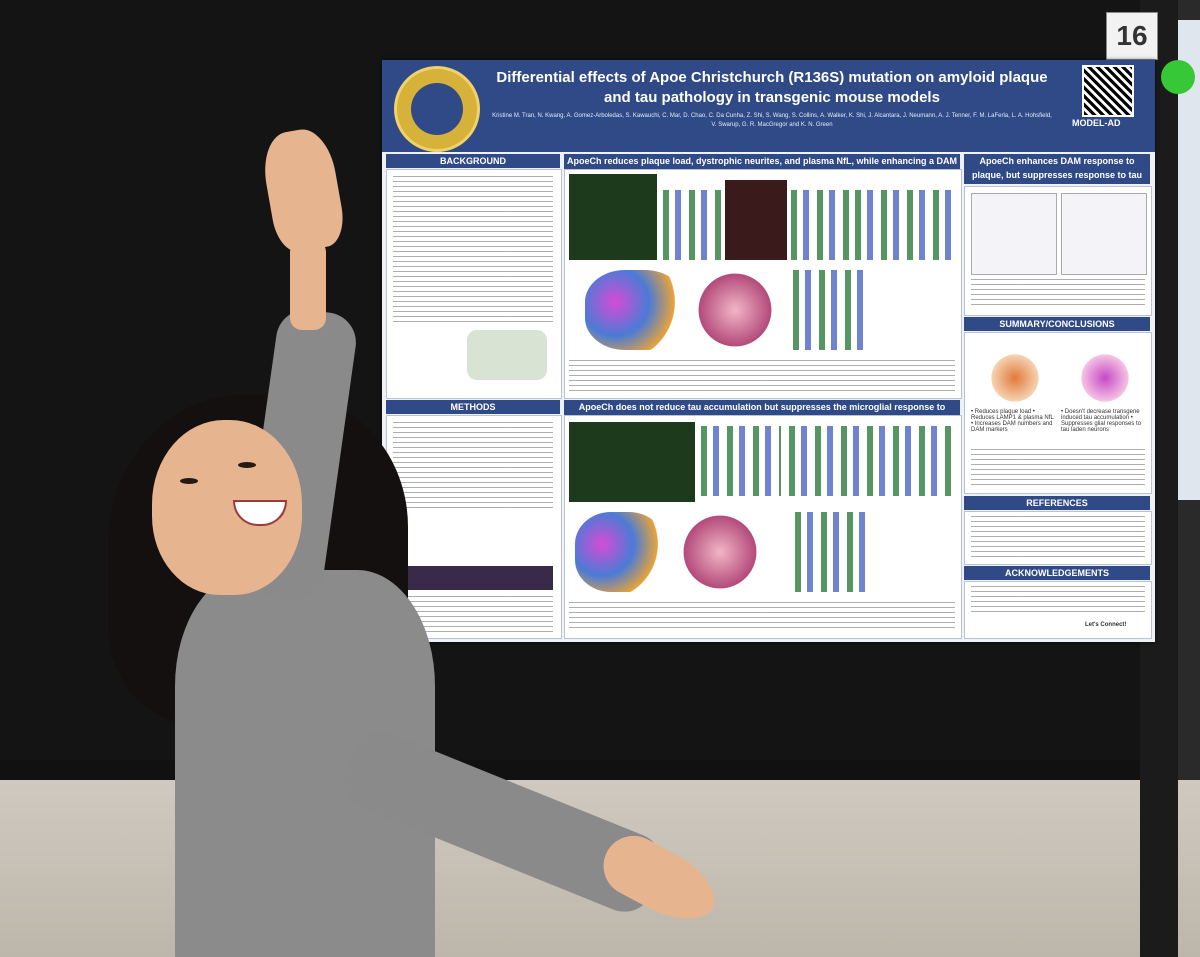 The image size is (1200, 957). Describe the element at coordinates (1189, 260) in the screenshot. I see `adjacent-poster` at that location.